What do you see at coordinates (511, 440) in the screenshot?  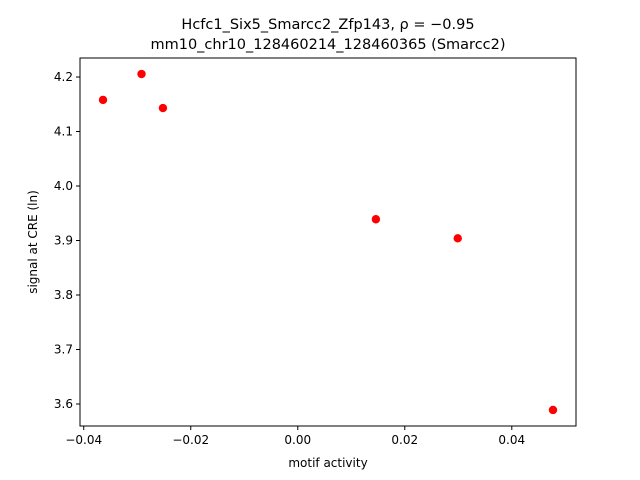 I see `x-tick-label: 0.04` at bounding box center [511, 440].